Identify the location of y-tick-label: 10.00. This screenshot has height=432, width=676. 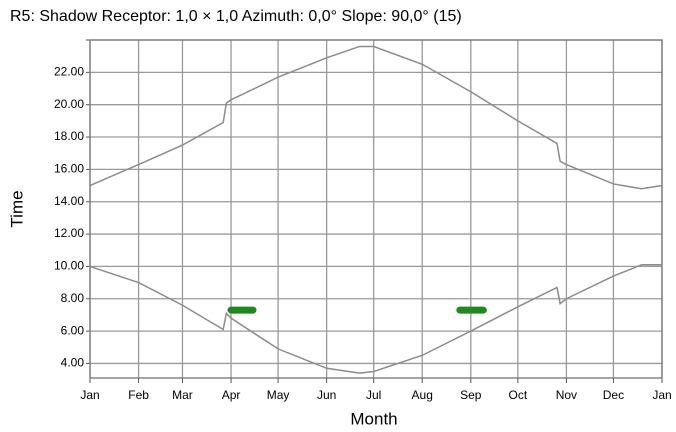
(69, 266).